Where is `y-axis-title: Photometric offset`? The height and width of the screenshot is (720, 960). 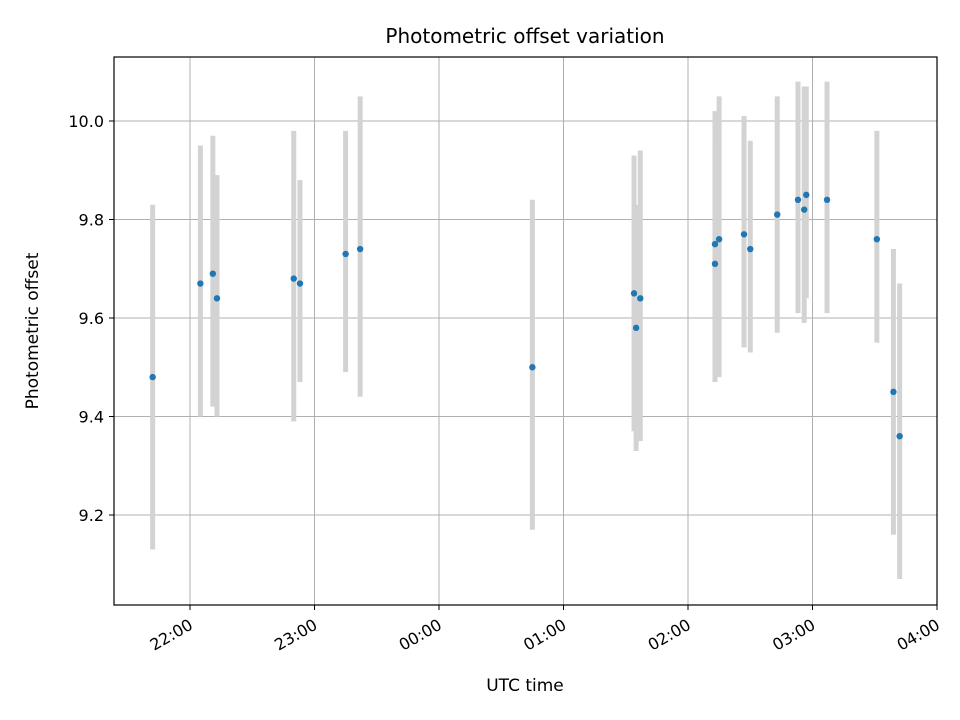
y-axis-title: Photometric offset is located at coordinates (33, 330).